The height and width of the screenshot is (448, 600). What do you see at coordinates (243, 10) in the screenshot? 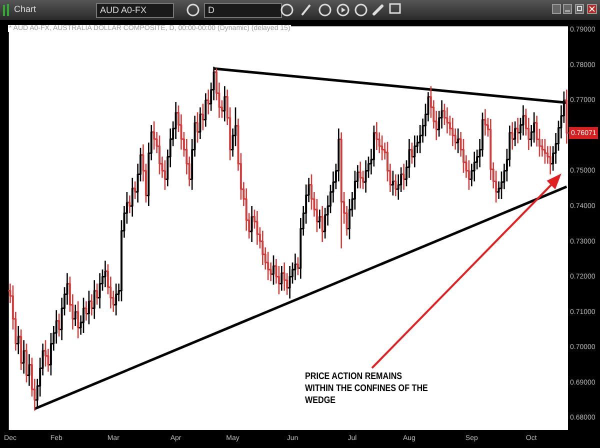
I see `text: D` at bounding box center [243, 10].